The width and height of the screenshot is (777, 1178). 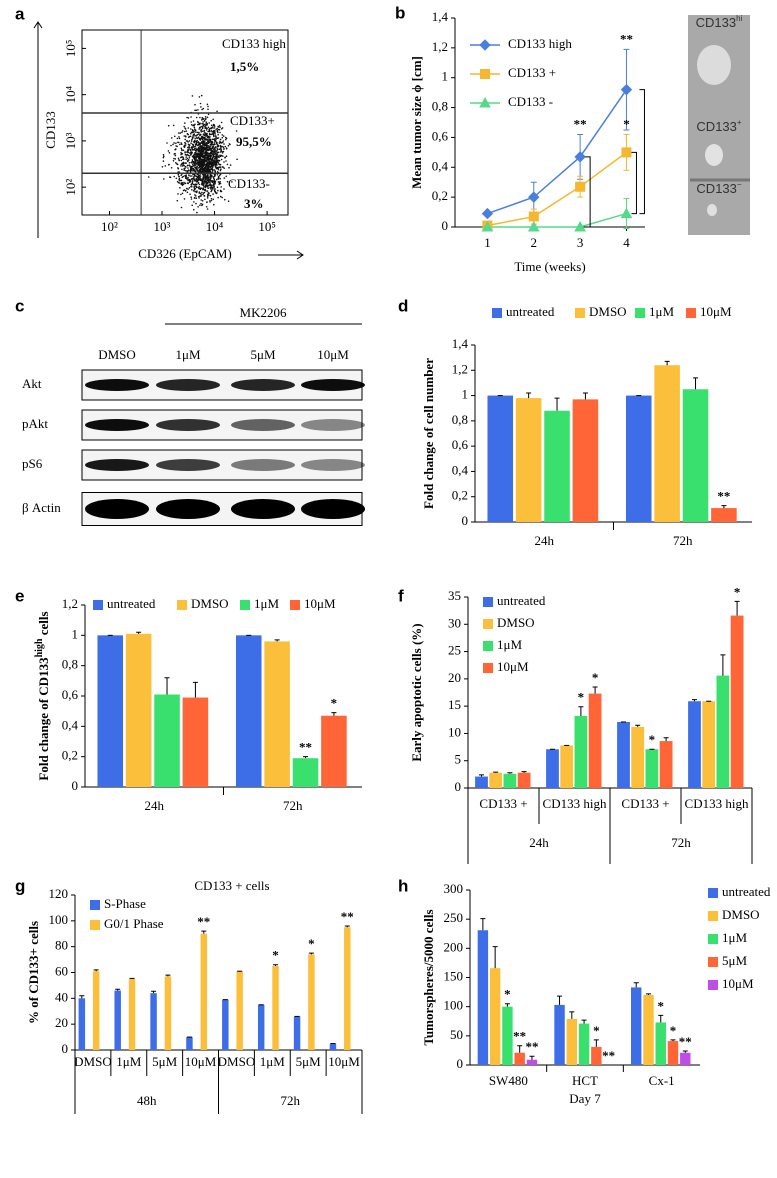 I want to click on significance-label: *, so click(x=581, y=697).